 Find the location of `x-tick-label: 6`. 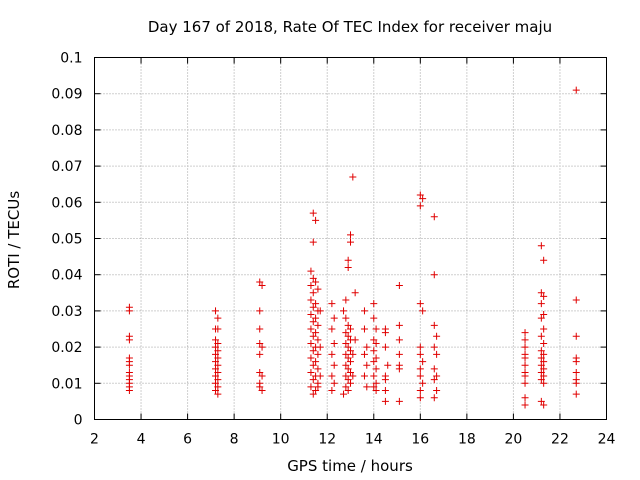

x-tick-label: 6 is located at coordinates (187, 440).